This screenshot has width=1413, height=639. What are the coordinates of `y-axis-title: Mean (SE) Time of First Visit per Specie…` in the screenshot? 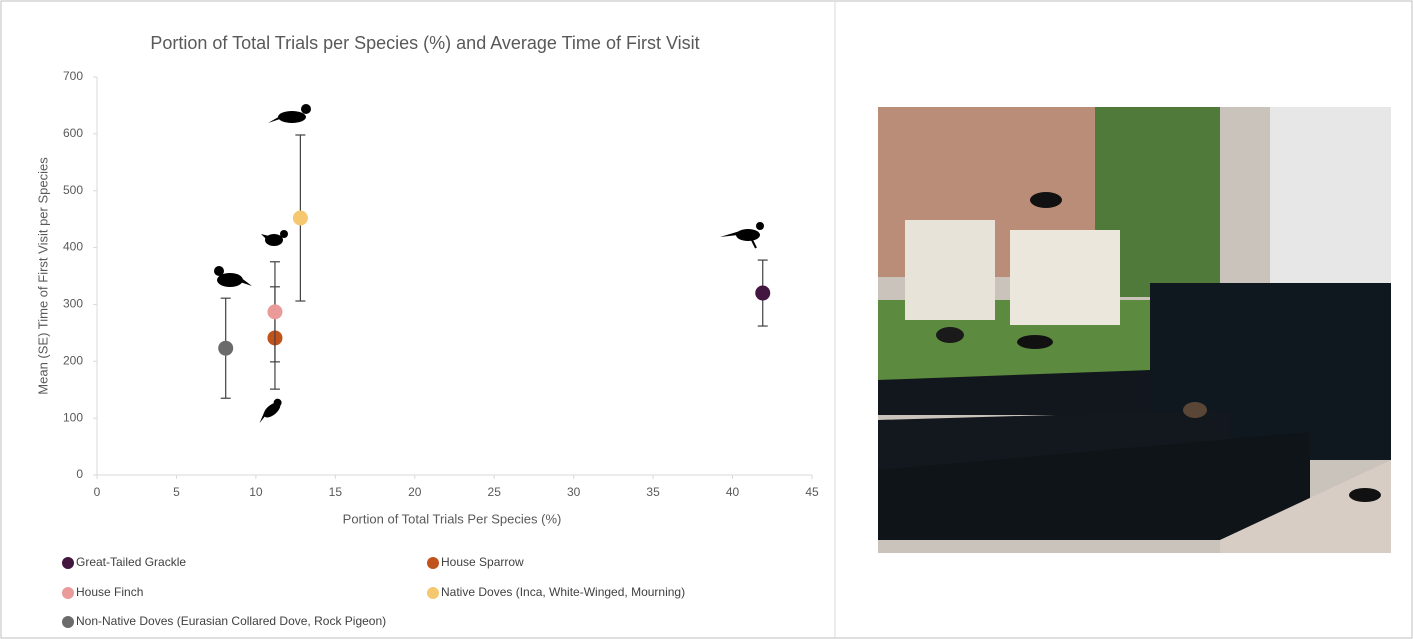 It's located at (42, 276).